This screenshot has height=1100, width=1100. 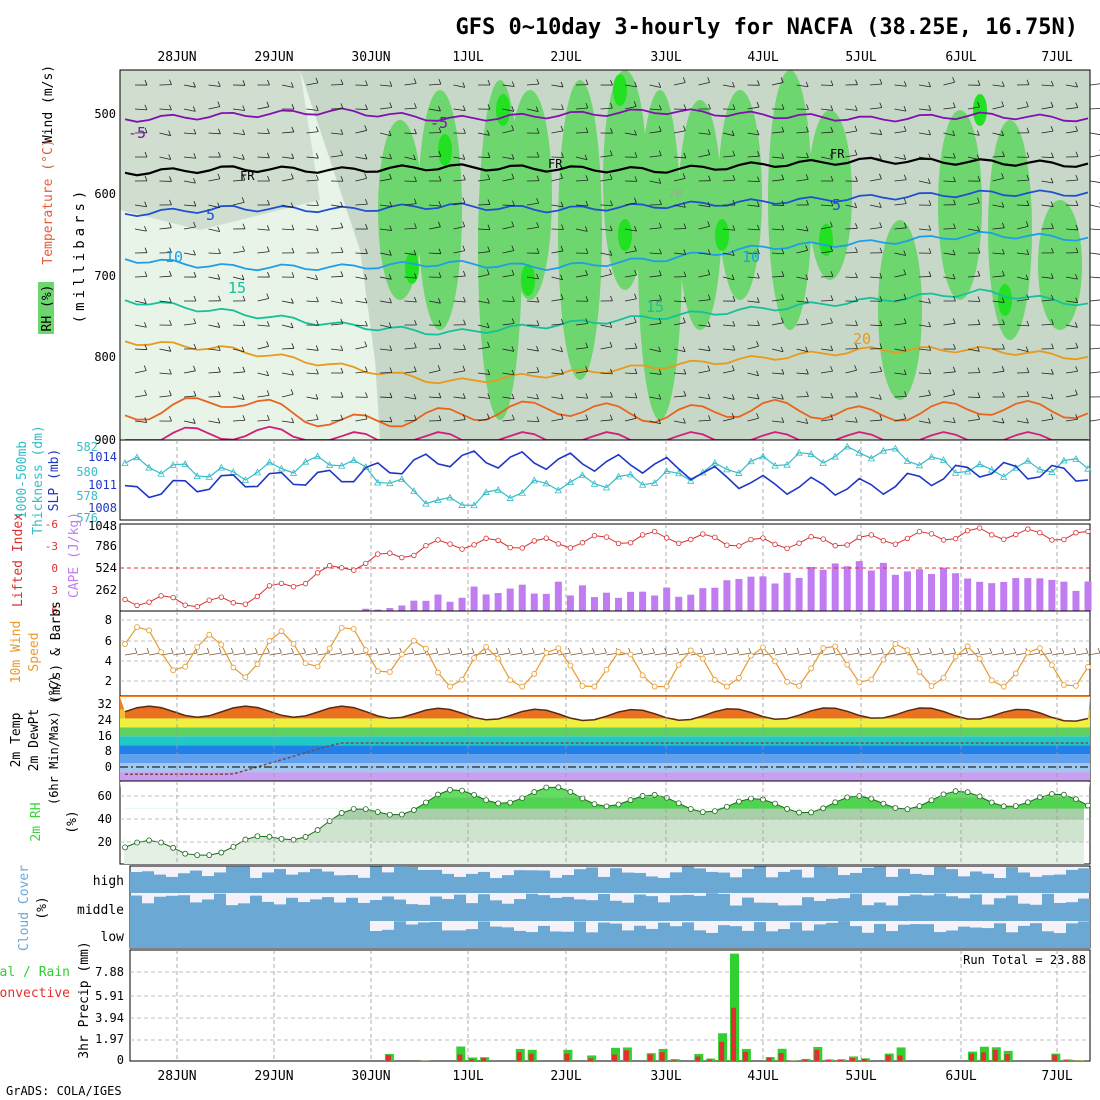 What do you see at coordinates (108, 767) in the screenshot?
I see `temp-tick: 0` at bounding box center [108, 767].